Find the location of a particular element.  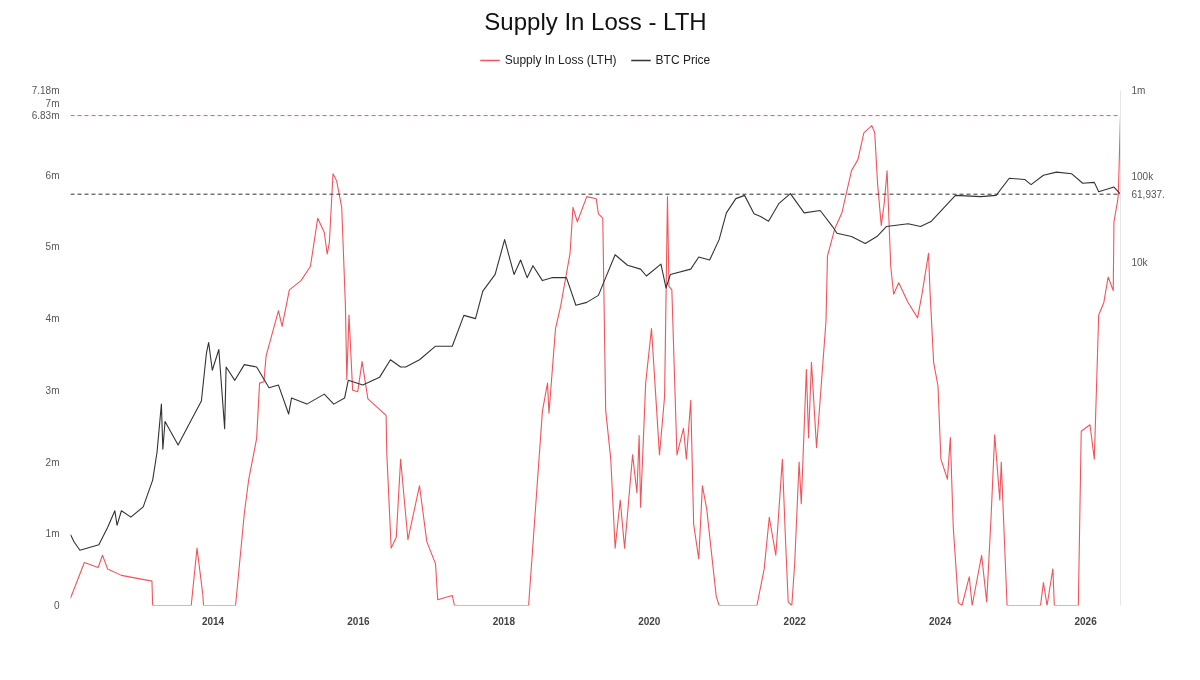

y-tick-label: 7.18m is located at coordinates (45, 90).